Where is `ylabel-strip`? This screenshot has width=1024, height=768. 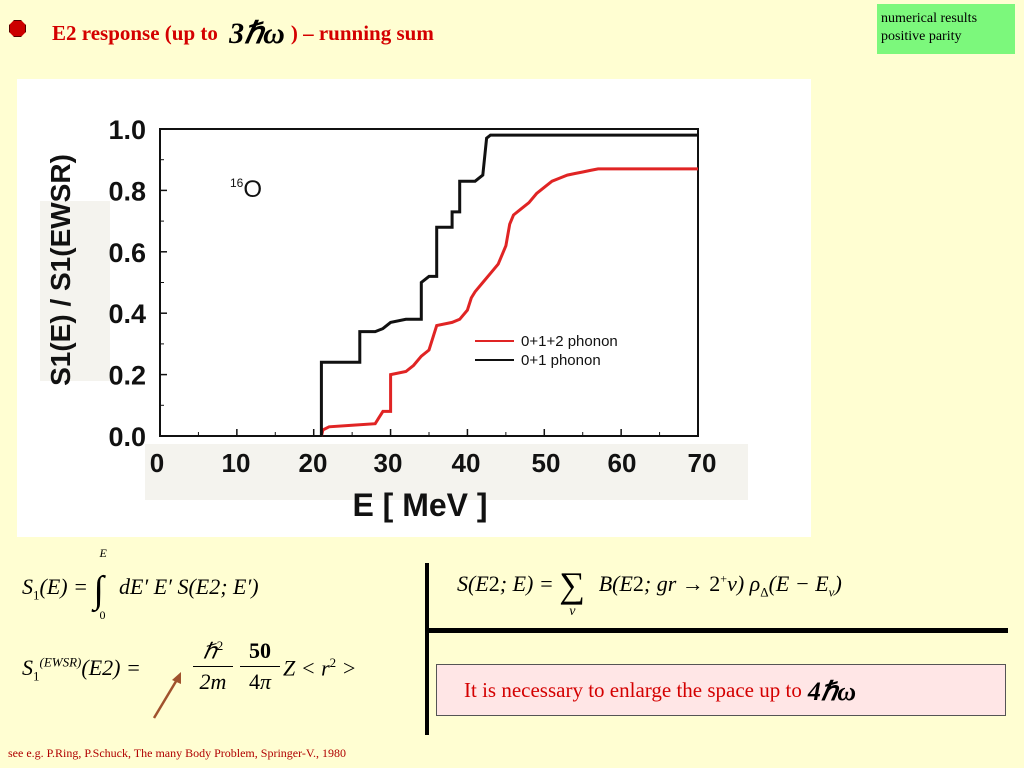
ylabel-strip is located at coordinates (75, 291).